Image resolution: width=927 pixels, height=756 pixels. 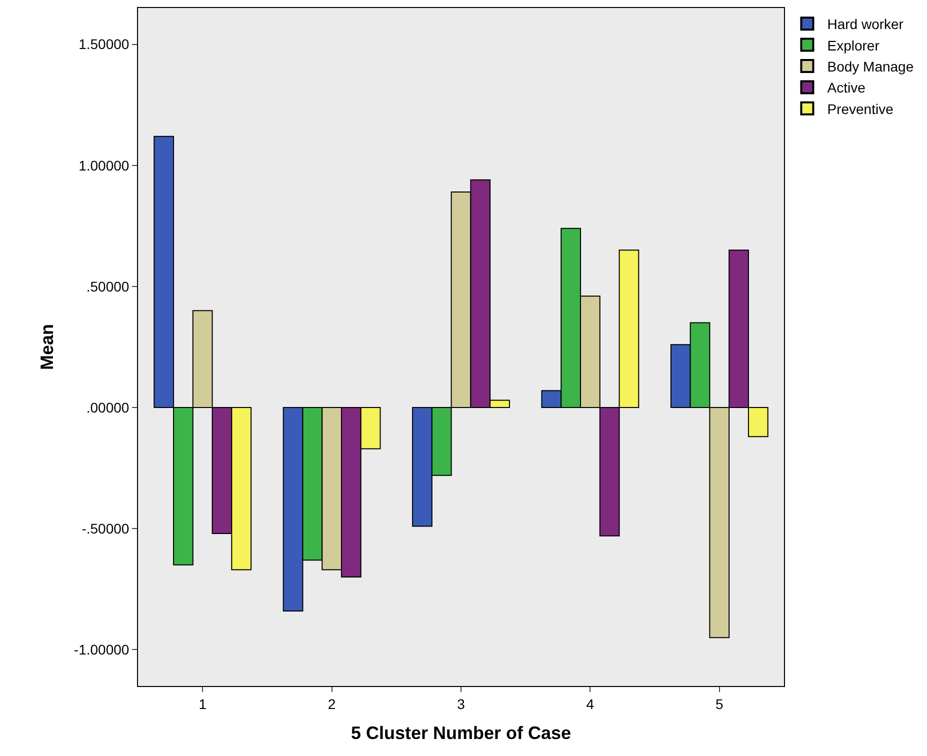 What do you see at coordinates (332, 704) in the screenshot?
I see `x-tick-label: 2` at bounding box center [332, 704].